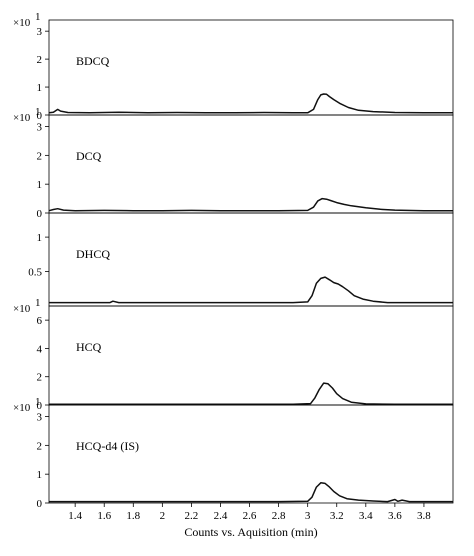 The image size is (474, 556). I want to click on x-tick-label: 2, so click(163, 516).